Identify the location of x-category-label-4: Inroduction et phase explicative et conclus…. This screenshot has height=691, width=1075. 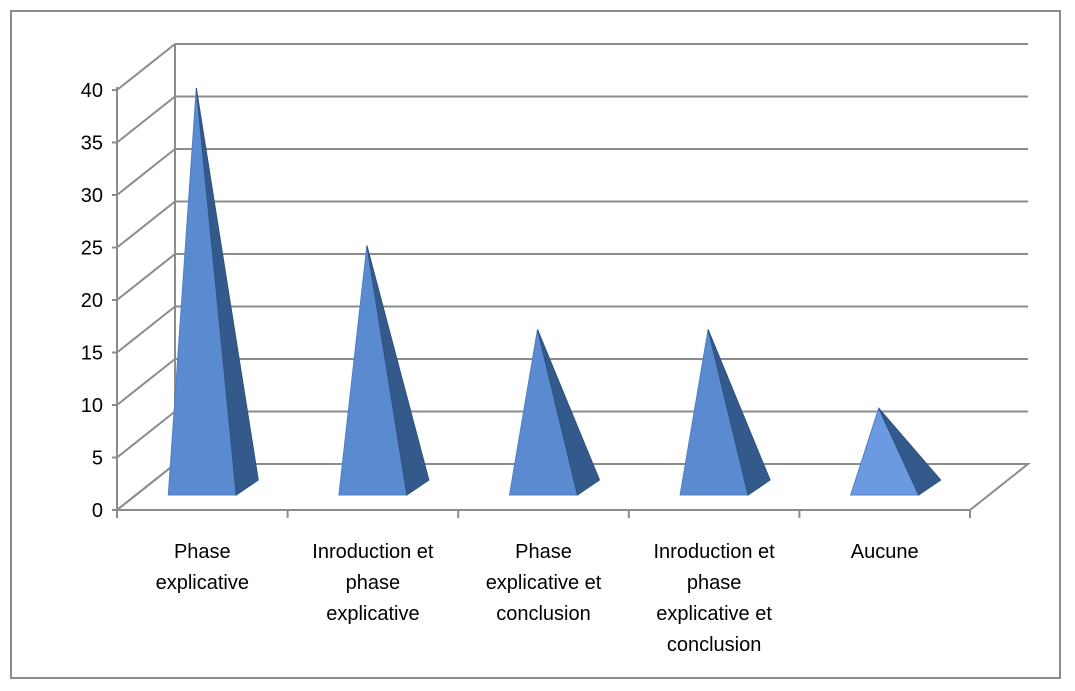
(714, 598).